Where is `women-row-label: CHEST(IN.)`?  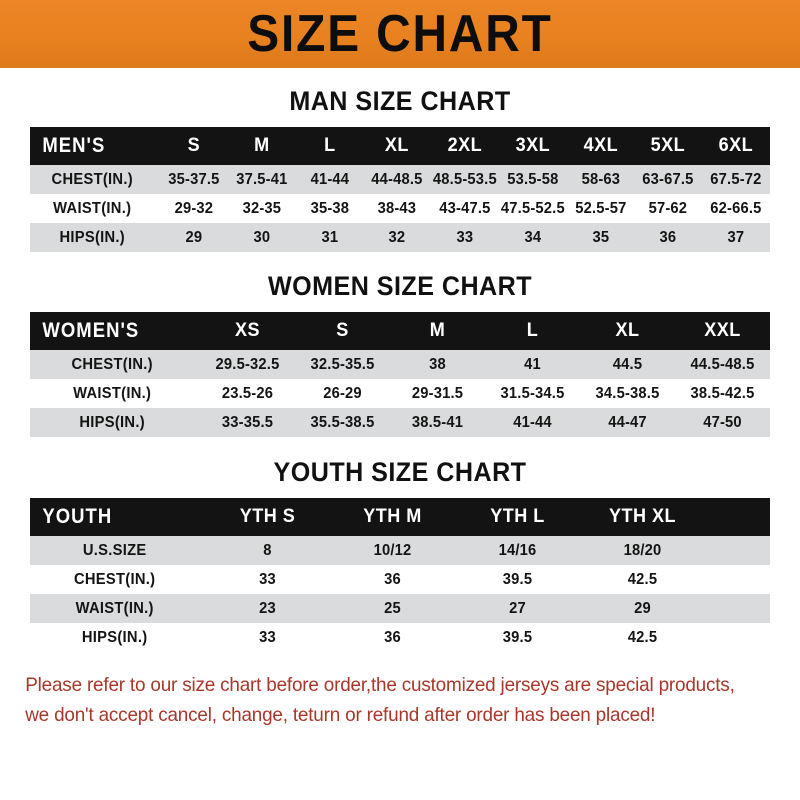 women-row-label: CHEST(IN.) is located at coordinates (112, 364).